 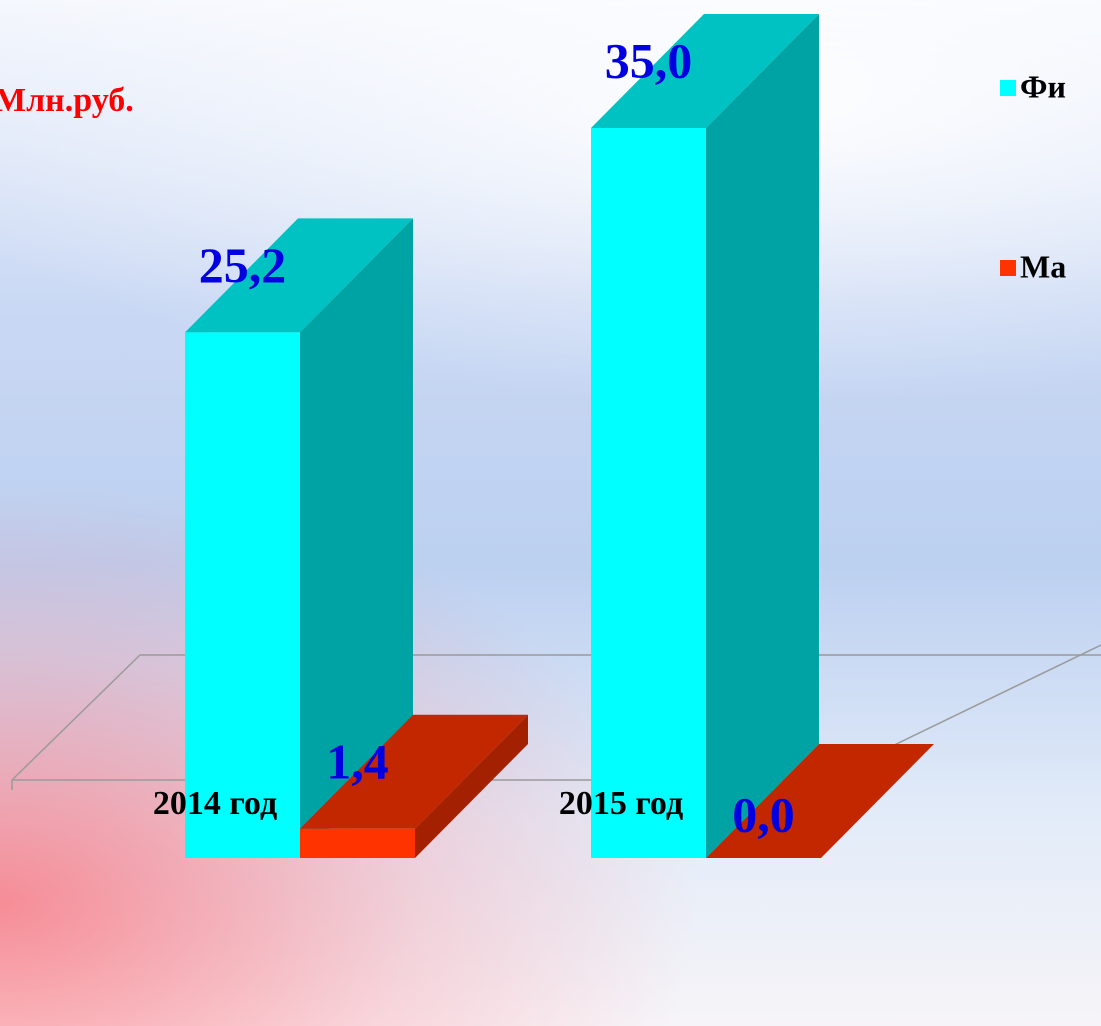 What do you see at coordinates (556, 717) in the screenshot?
I see `floor` at bounding box center [556, 717].